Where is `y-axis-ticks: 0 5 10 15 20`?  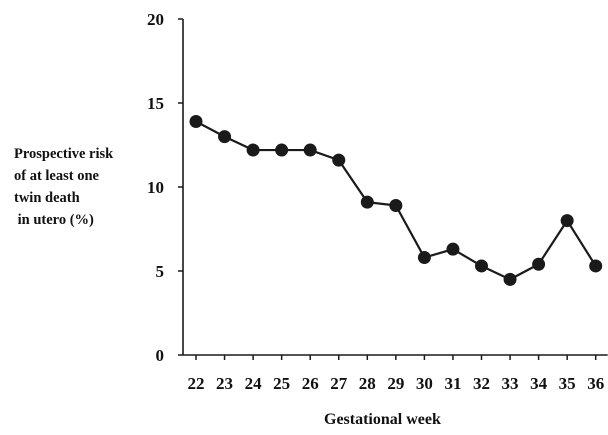 y-axis-ticks: 0 5 10 15 20 is located at coordinates (165, 187).